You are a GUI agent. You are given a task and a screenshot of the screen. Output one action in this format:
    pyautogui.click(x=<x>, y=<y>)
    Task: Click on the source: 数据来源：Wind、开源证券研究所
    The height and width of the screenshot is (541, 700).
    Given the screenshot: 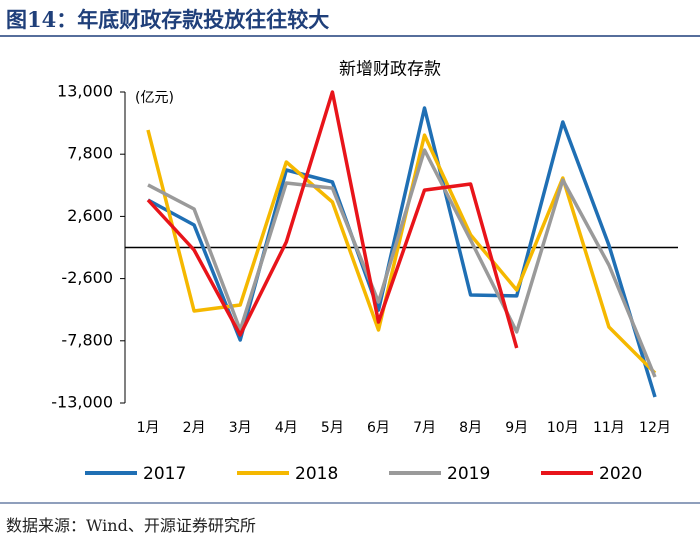 What is the action you would take?
    pyautogui.click(x=131, y=525)
    